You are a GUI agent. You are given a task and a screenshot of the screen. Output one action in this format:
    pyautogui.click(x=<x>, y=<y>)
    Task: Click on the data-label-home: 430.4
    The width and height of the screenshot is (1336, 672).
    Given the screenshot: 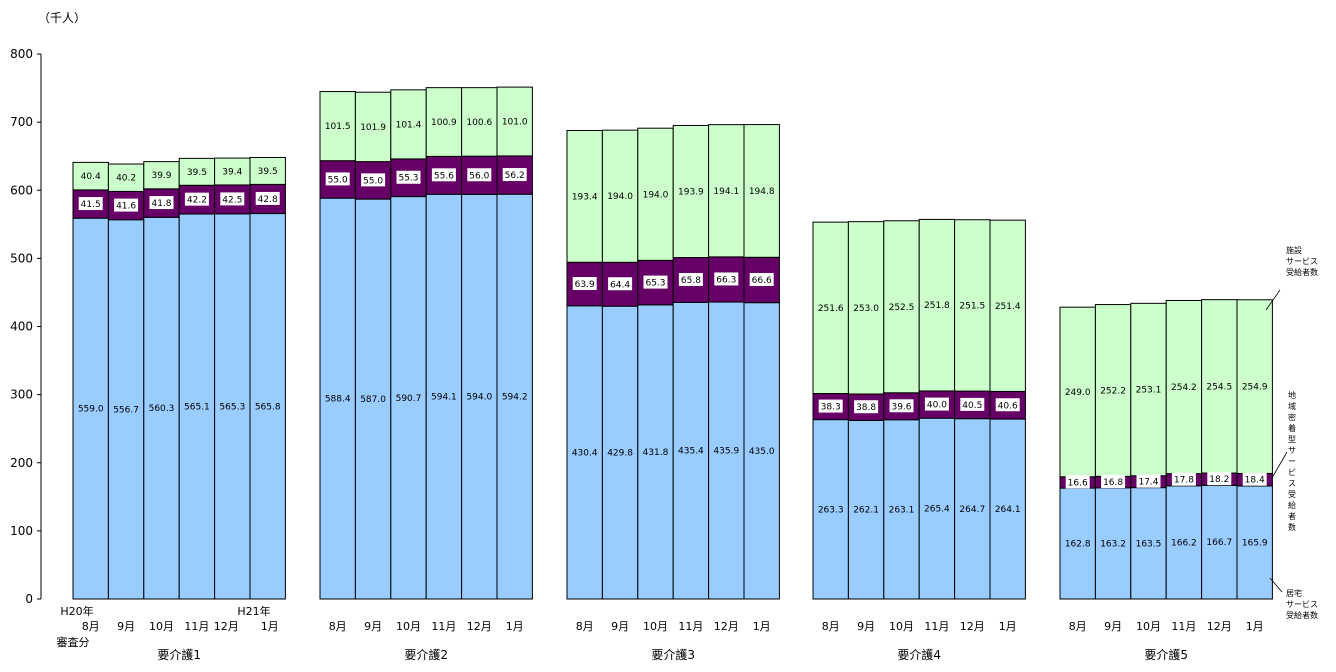 What is the action you would take?
    pyautogui.click(x=585, y=453)
    